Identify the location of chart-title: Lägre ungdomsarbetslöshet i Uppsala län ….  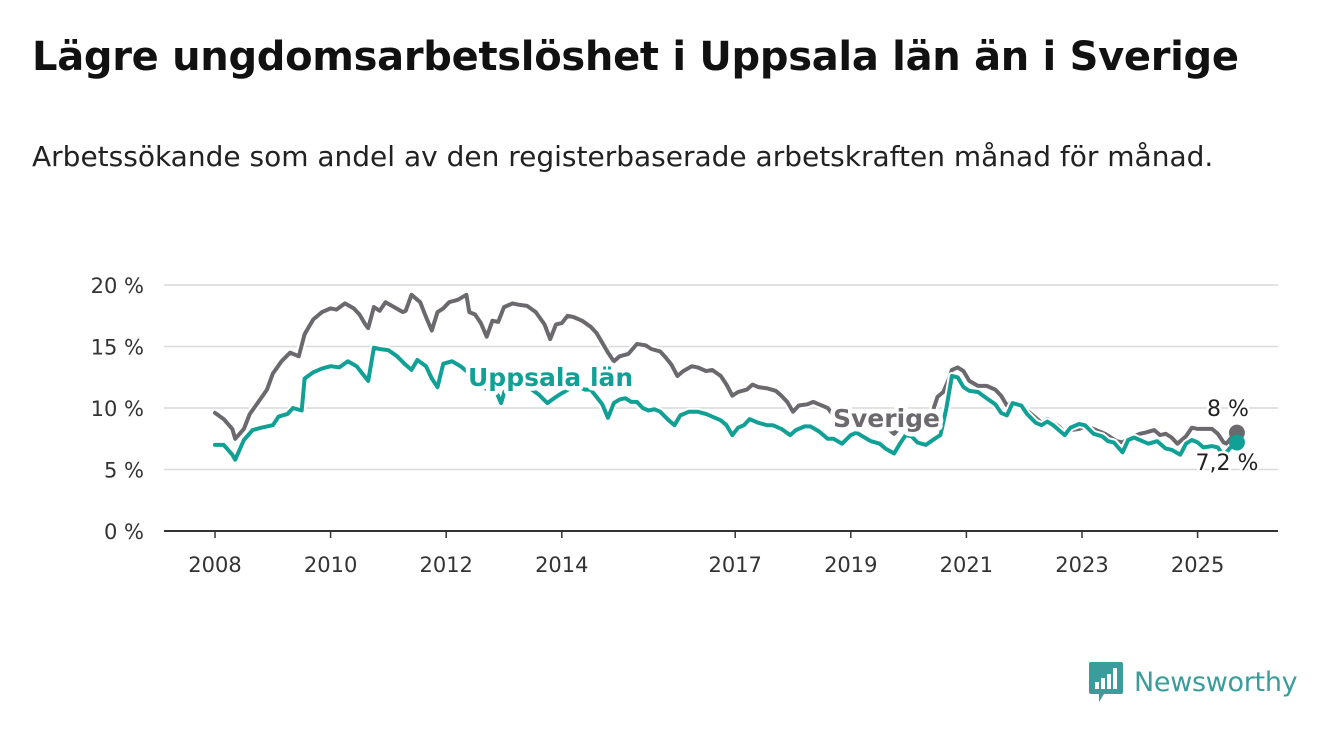
(635, 57).